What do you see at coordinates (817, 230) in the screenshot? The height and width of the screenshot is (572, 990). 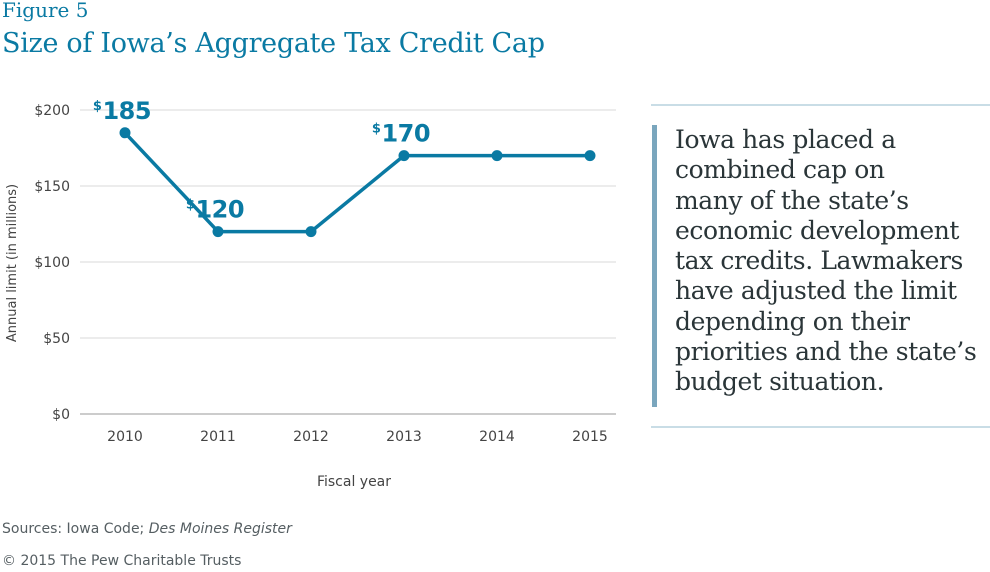 I see `callout-line: economic development` at bounding box center [817, 230].